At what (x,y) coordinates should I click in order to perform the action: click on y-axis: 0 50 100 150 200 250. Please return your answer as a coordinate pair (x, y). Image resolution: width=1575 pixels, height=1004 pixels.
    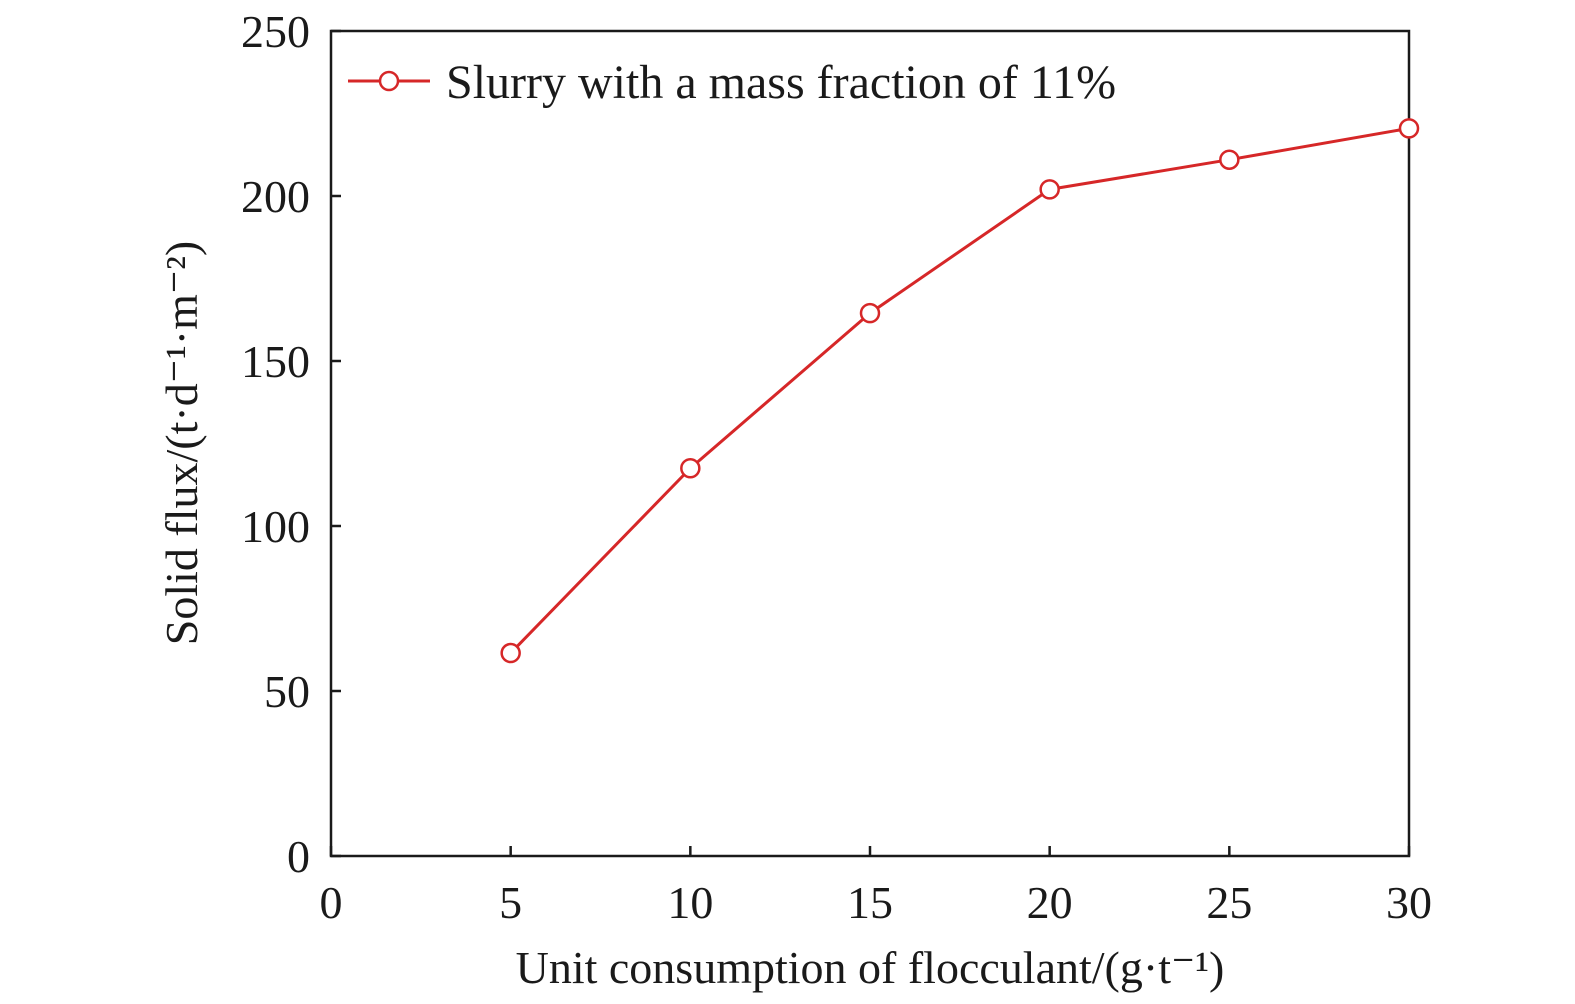
    Looking at the image, I should click on (291, 444).